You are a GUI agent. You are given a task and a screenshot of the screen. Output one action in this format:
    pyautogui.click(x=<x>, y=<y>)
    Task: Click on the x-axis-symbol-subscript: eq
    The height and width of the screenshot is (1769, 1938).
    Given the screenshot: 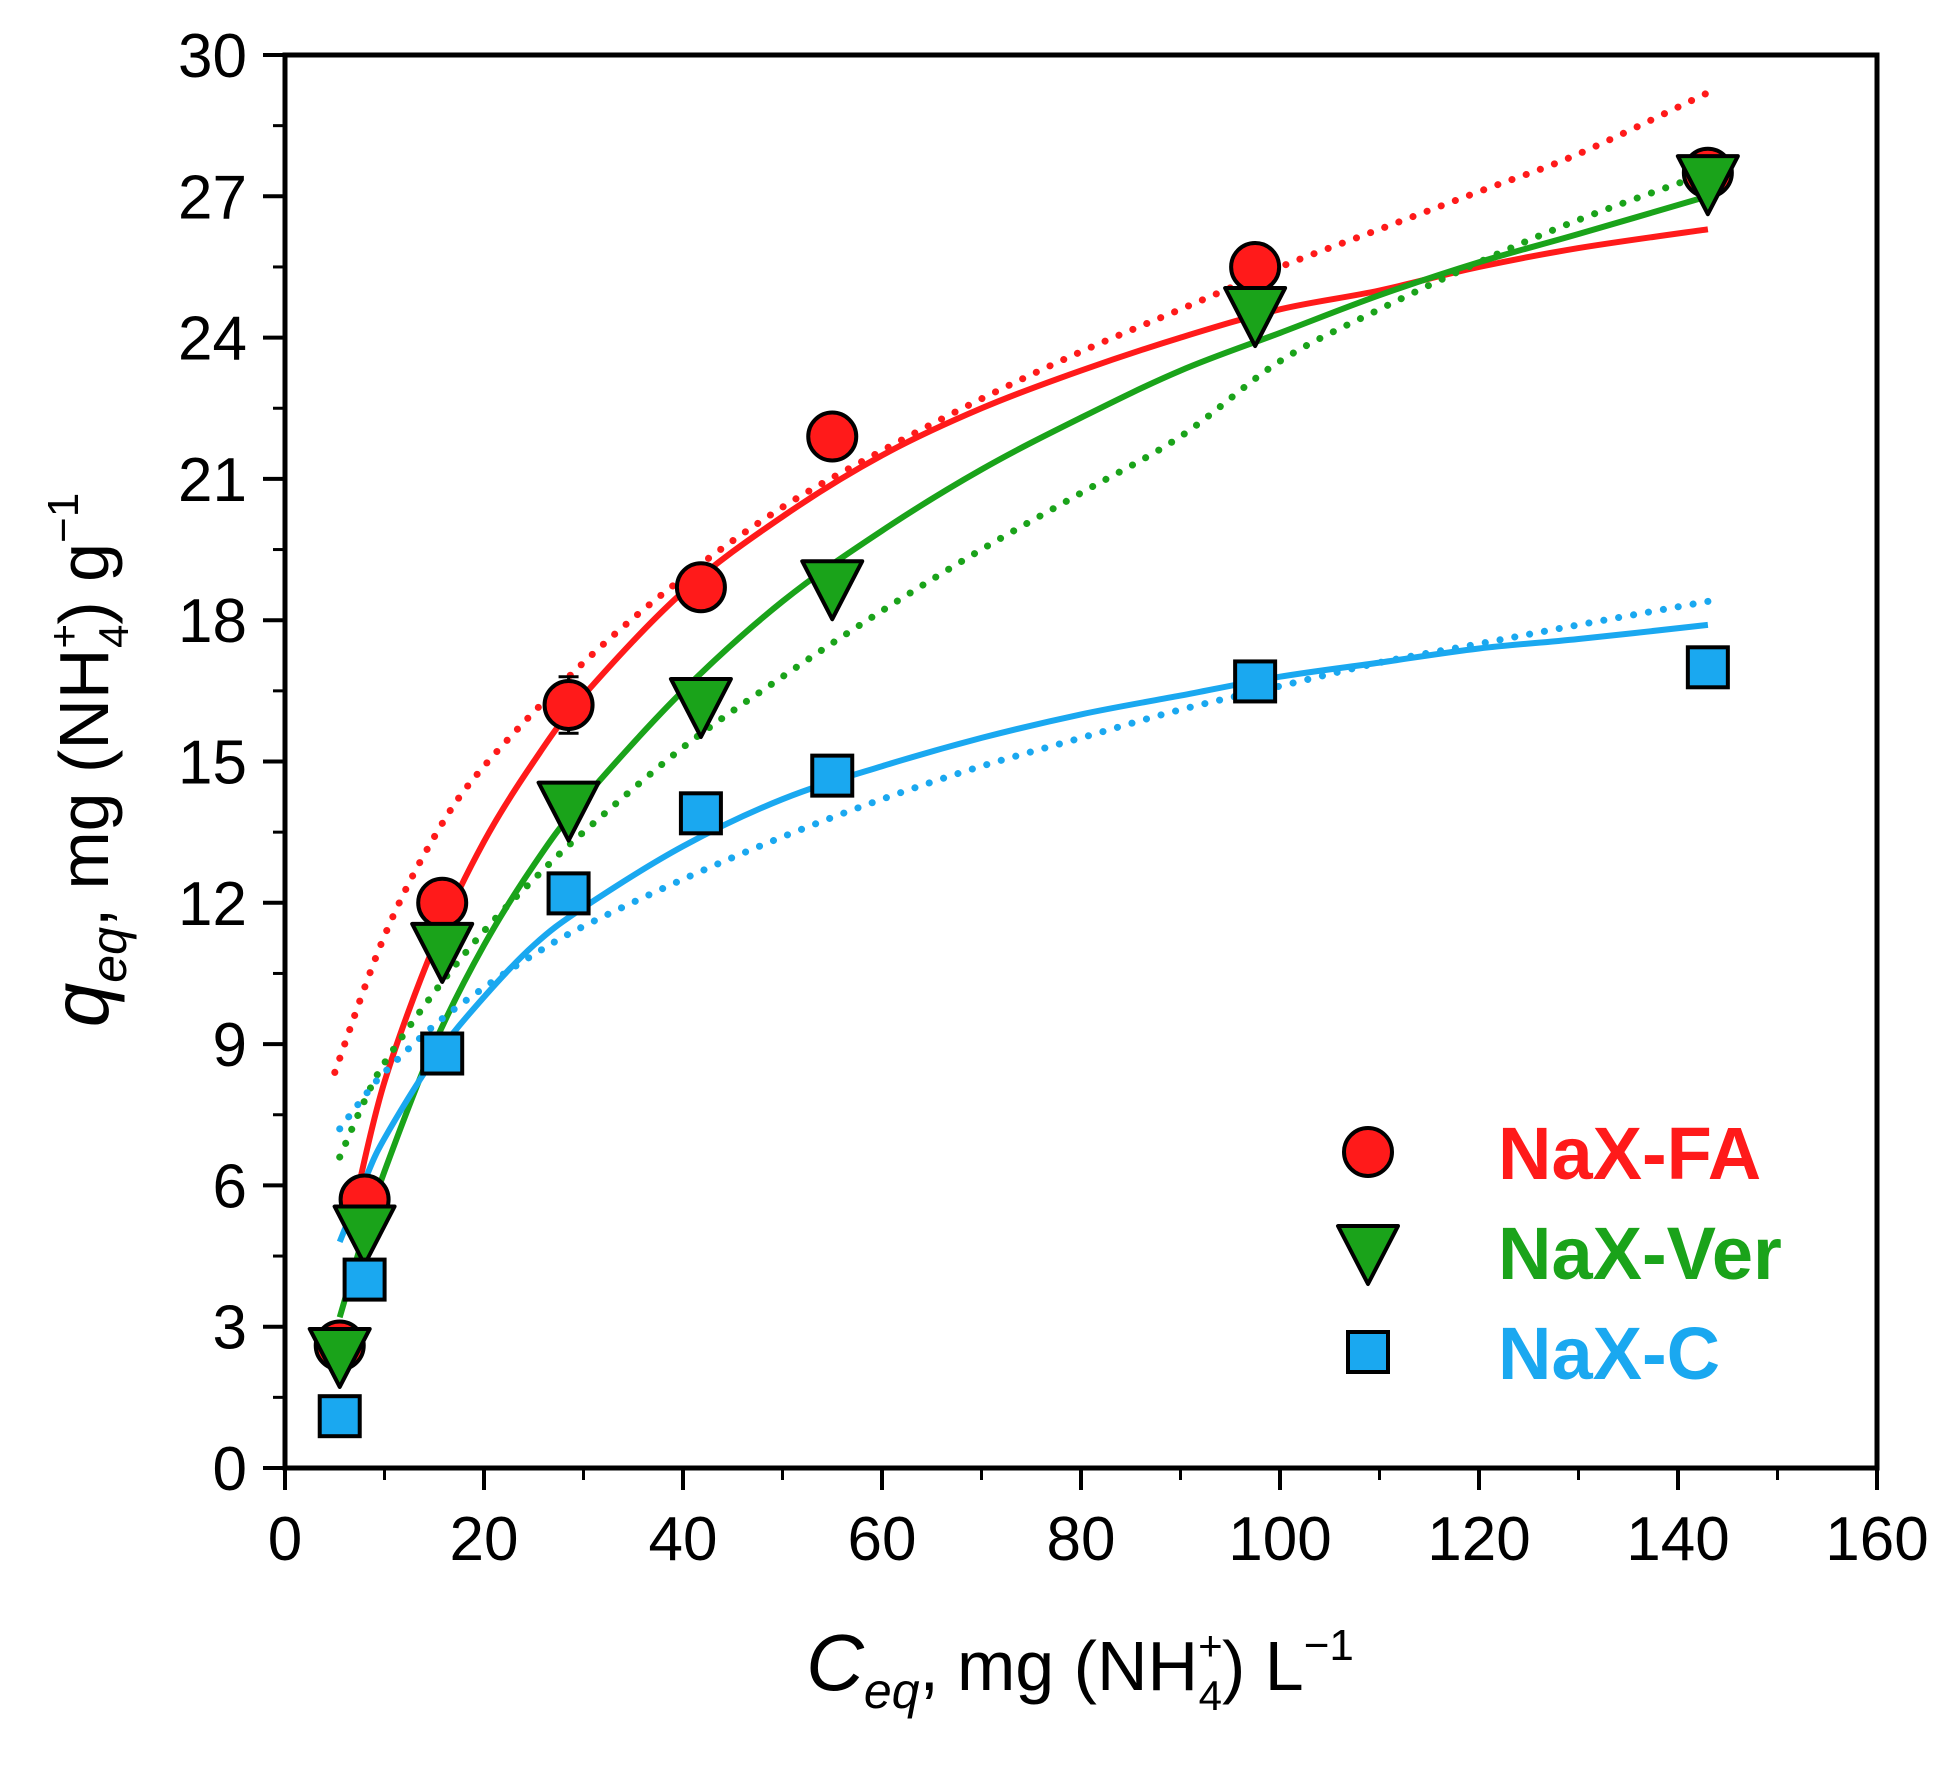 What is the action you would take?
    pyautogui.click(x=892, y=1691)
    